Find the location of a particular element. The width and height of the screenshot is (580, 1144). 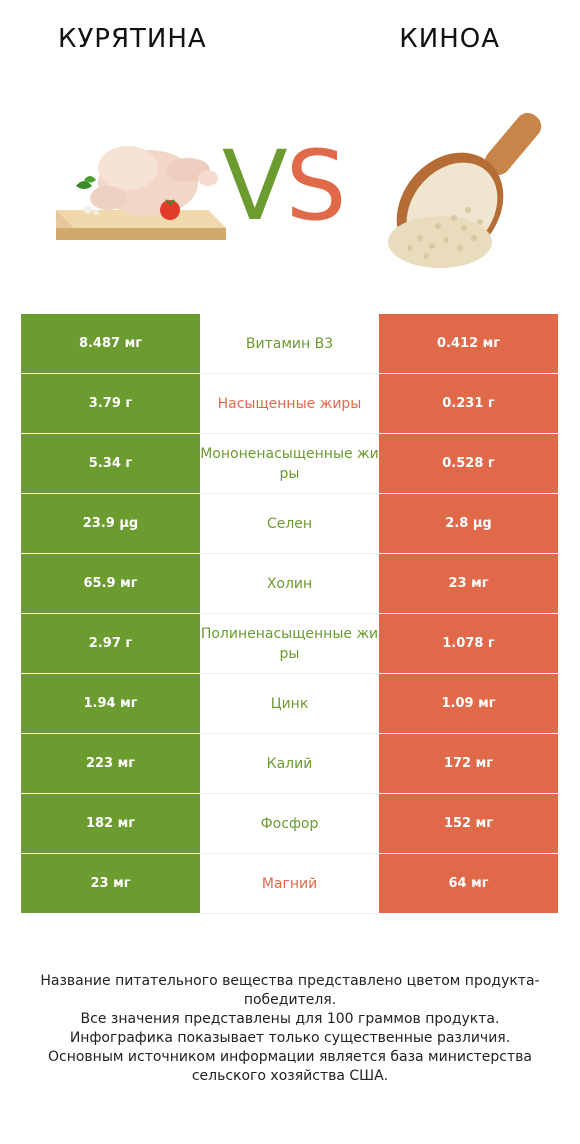

left-product-title: КУРЯТИНА is located at coordinates (132, 39).